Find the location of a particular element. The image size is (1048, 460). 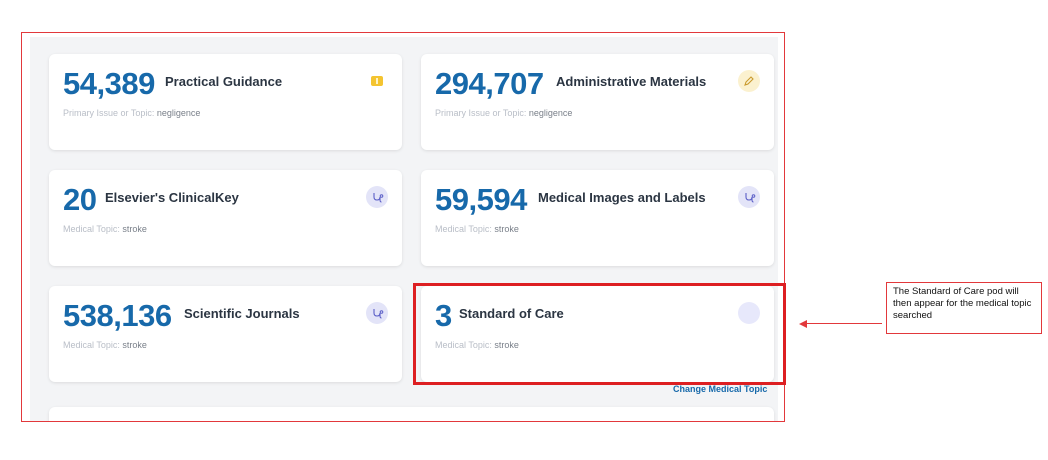

pod-count: 59,594 is located at coordinates (481, 199).